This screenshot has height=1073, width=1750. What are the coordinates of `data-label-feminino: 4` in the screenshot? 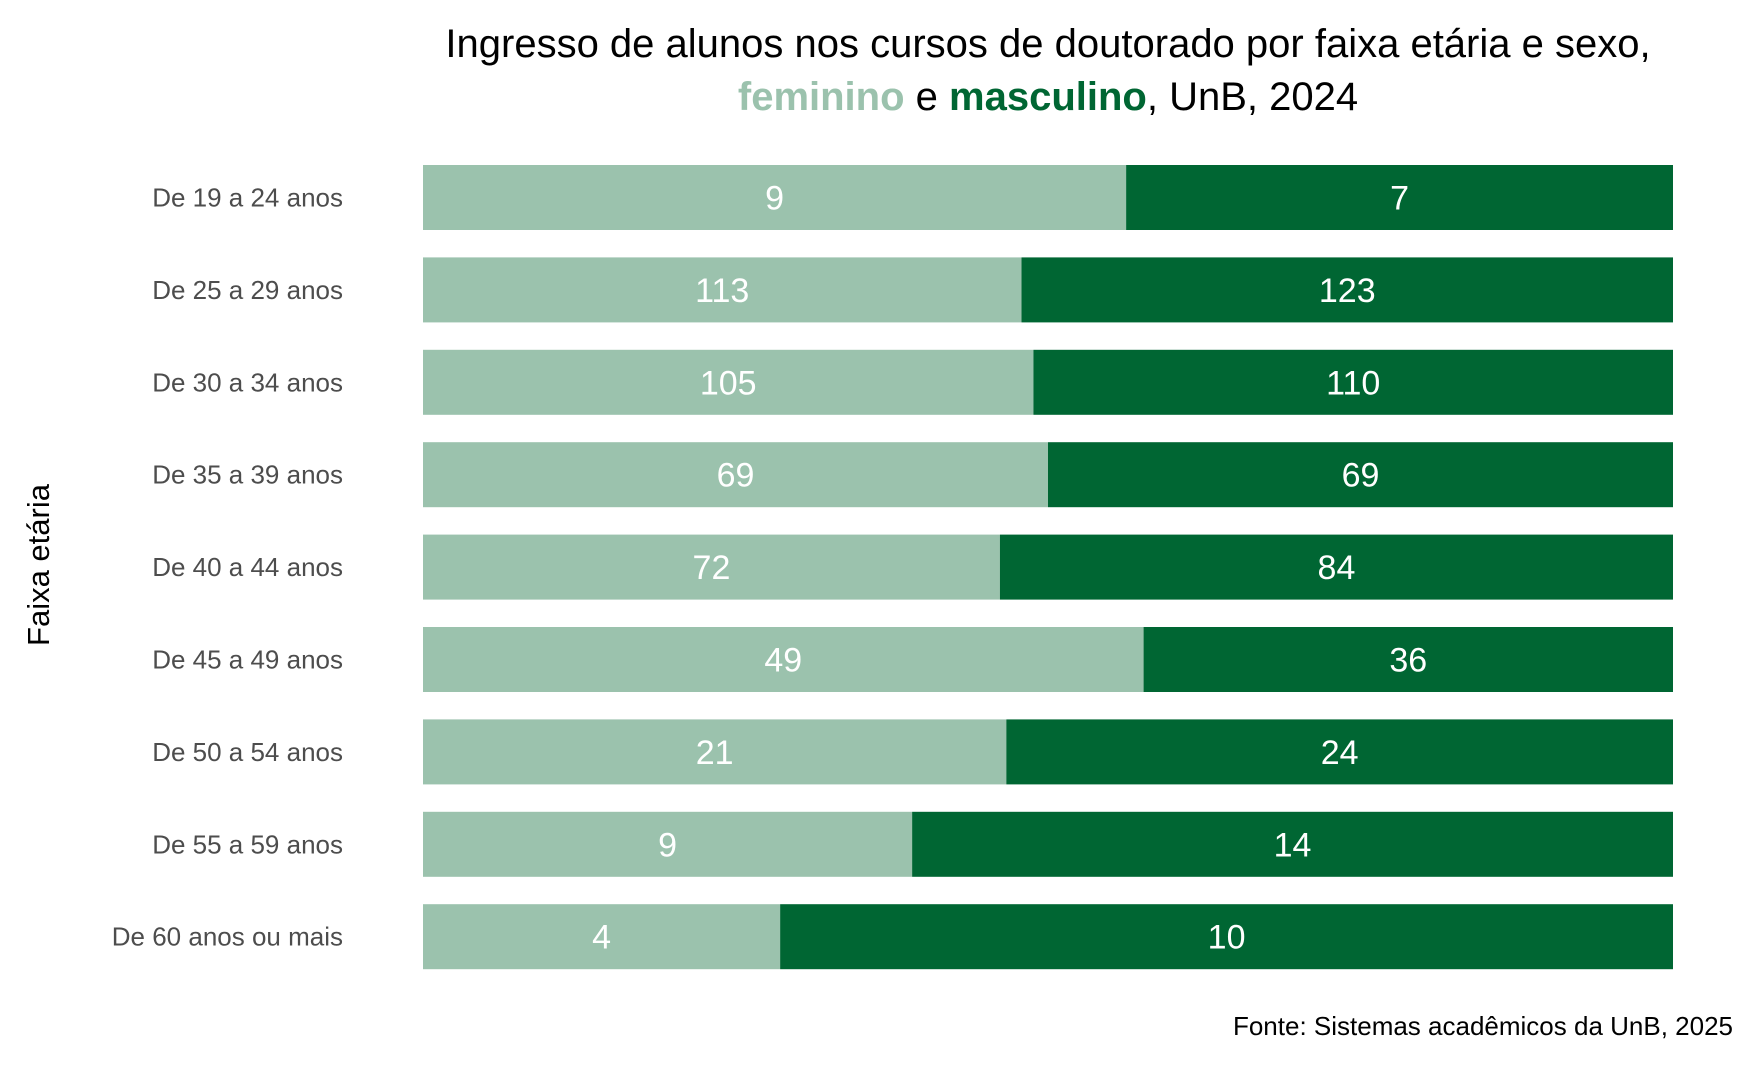 It's located at (601, 938).